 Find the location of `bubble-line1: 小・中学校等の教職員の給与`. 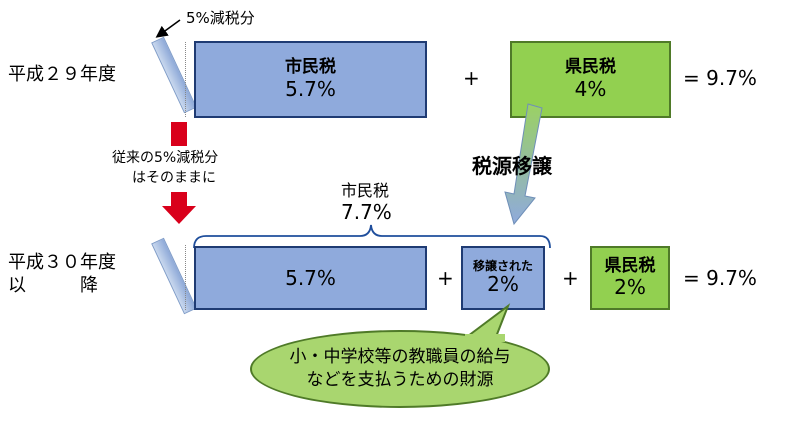

bubble-line1: 小・中学校等の教職員の給与 is located at coordinates (400, 357).